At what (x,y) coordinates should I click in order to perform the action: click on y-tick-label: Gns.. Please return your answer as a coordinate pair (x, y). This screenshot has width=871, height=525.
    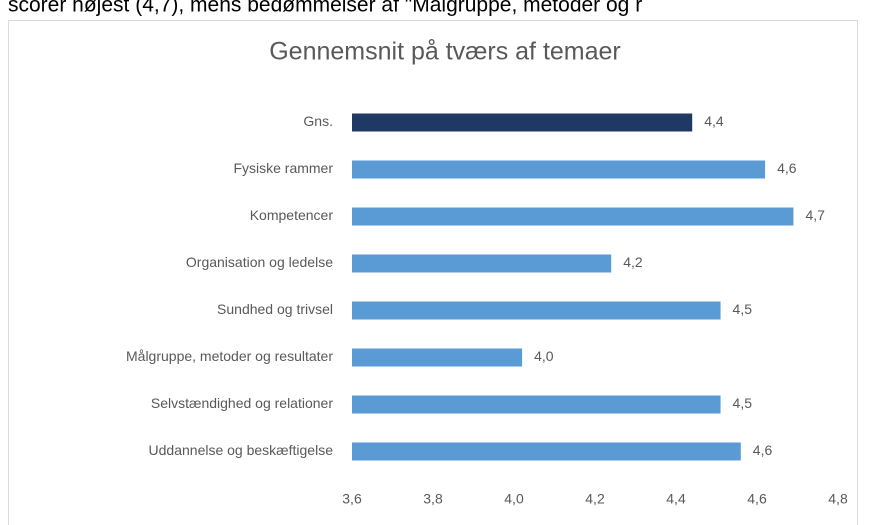
    Looking at the image, I should click on (318, 121).